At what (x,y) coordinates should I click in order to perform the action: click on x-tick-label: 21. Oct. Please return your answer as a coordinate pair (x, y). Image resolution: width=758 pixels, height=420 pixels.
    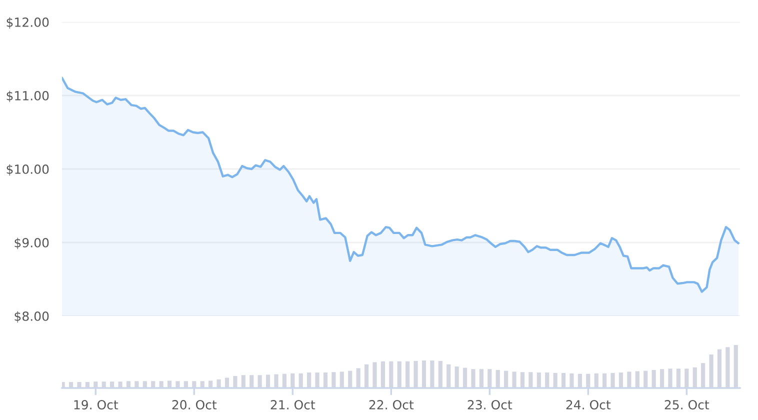
    Looking at the image, I should click on (293, 405).